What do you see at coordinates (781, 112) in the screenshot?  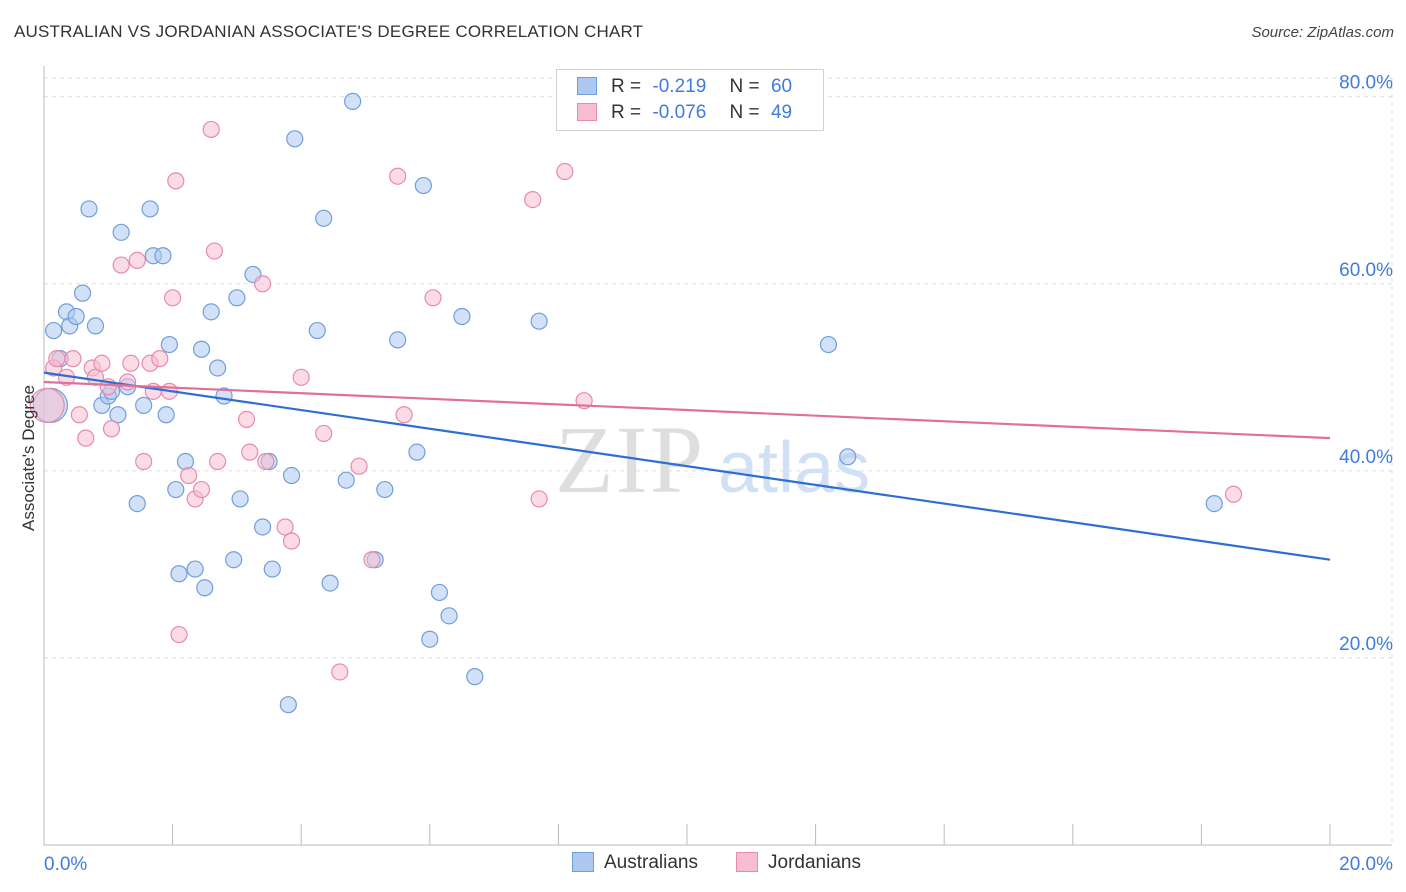 I see `legend-n-value: 49` at bounding box center [781, 112].